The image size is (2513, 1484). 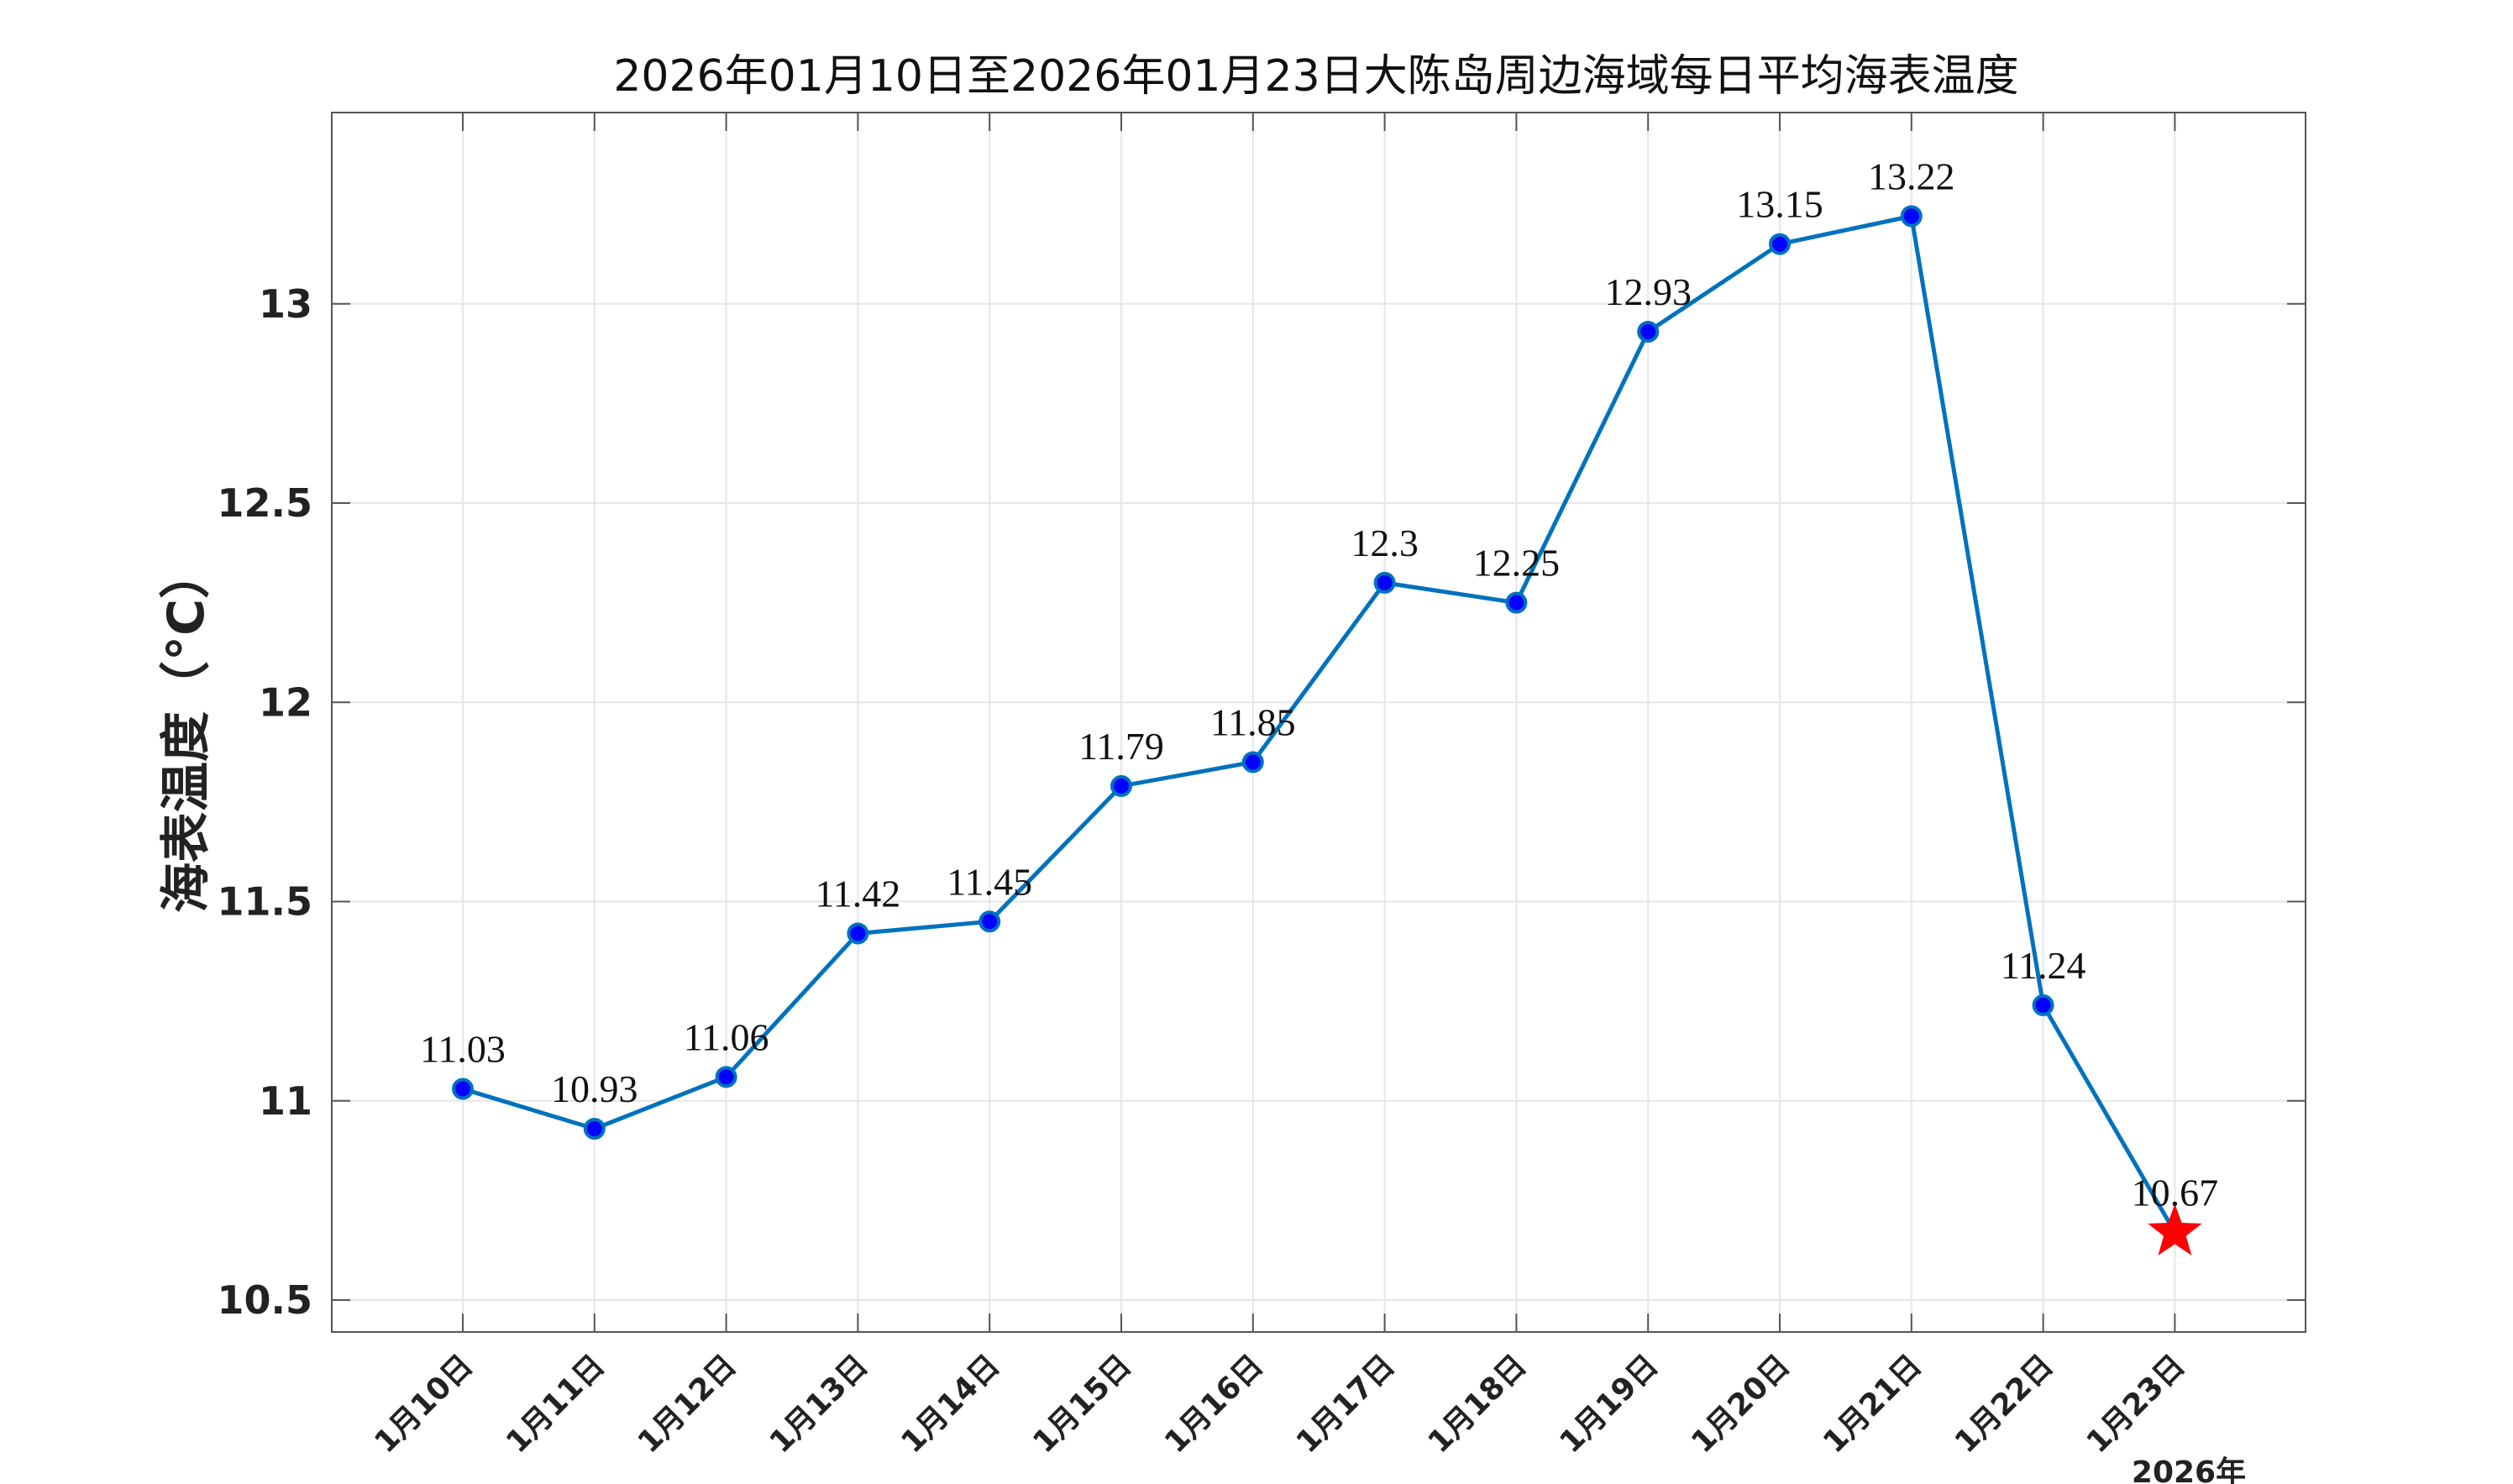 I want to click on y-tick-label: 11, so click(x=286, y=1101).